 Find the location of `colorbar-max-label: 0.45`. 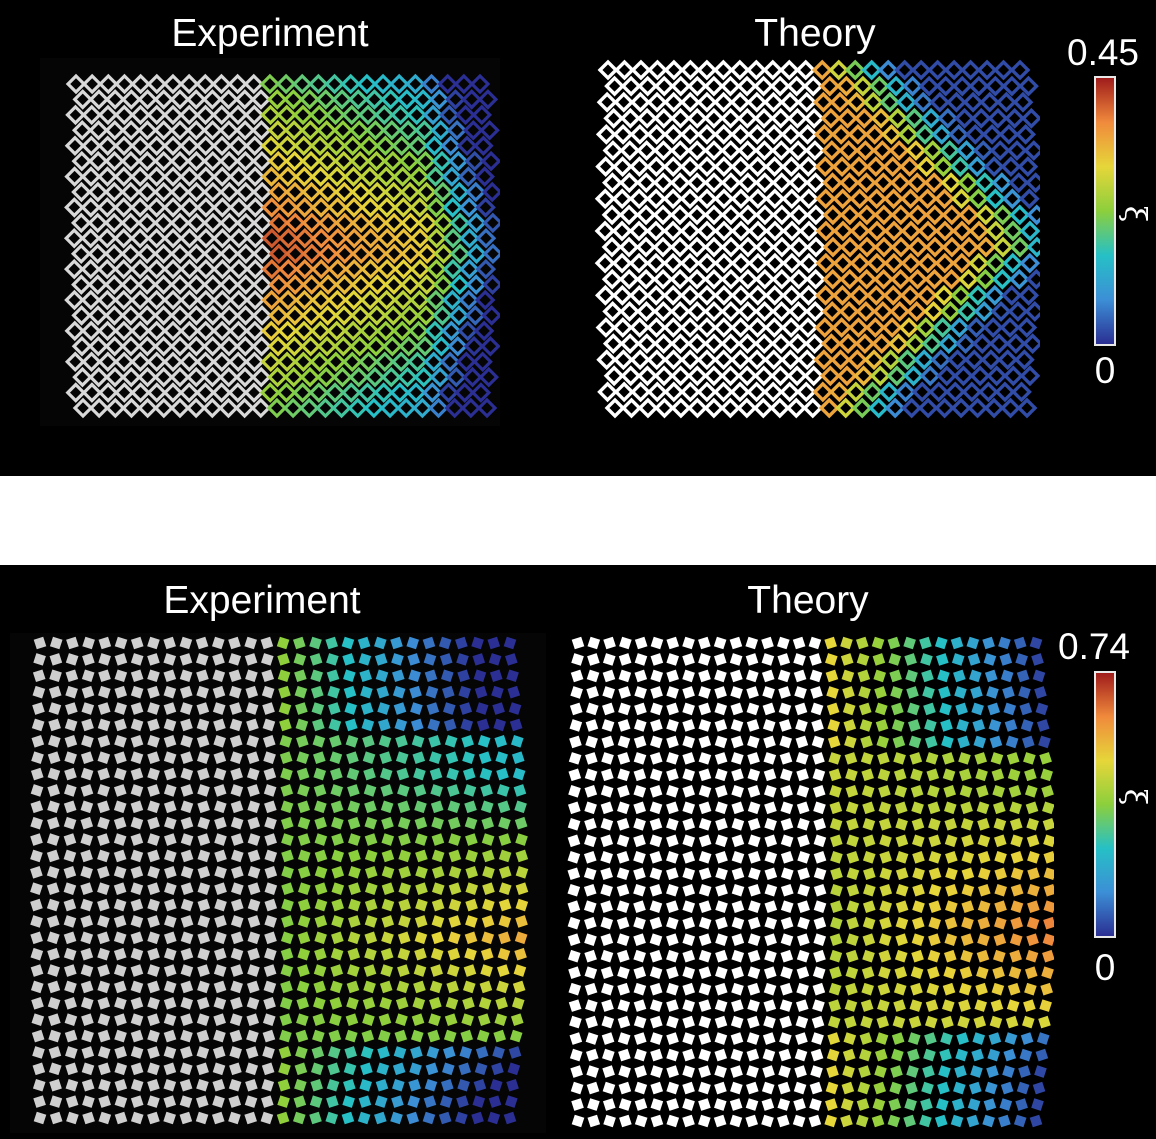

colorbar-max-label: 0.45 is located at coordinates (1103, 52).